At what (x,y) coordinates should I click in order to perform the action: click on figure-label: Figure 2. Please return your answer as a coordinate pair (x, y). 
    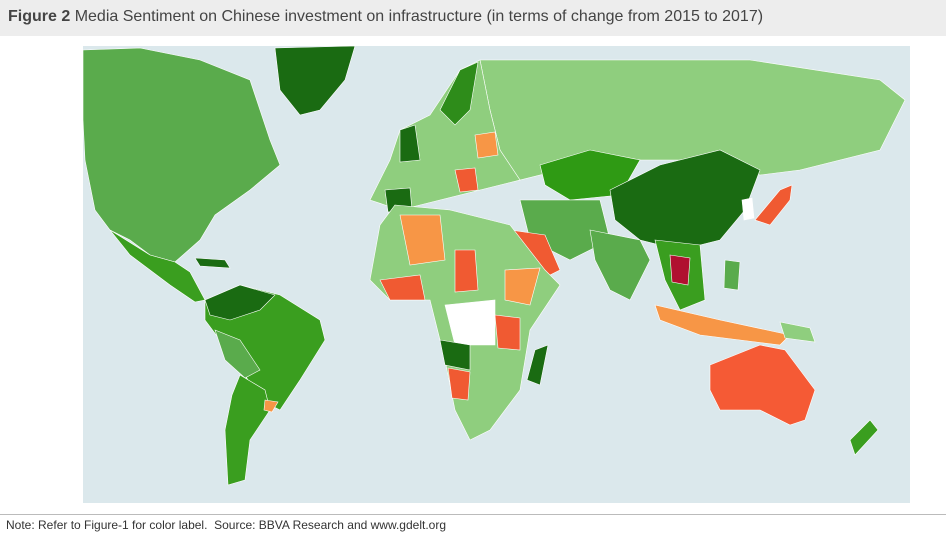
    Looking at the image, I should click on (39, 16).